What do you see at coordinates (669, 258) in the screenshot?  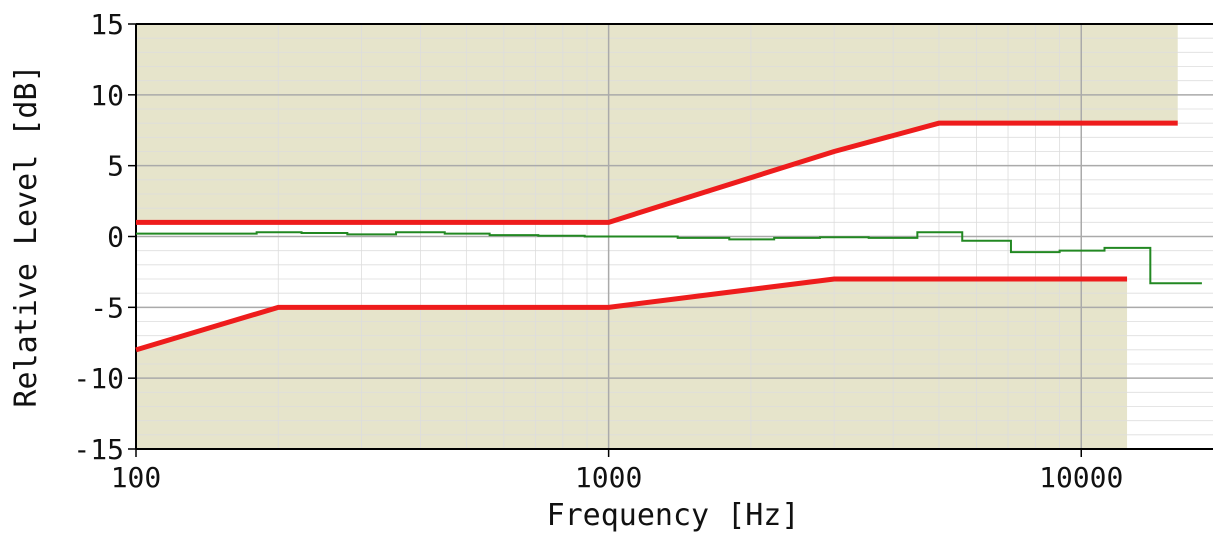 I see `measured-line` at bounding box center [669, 258].